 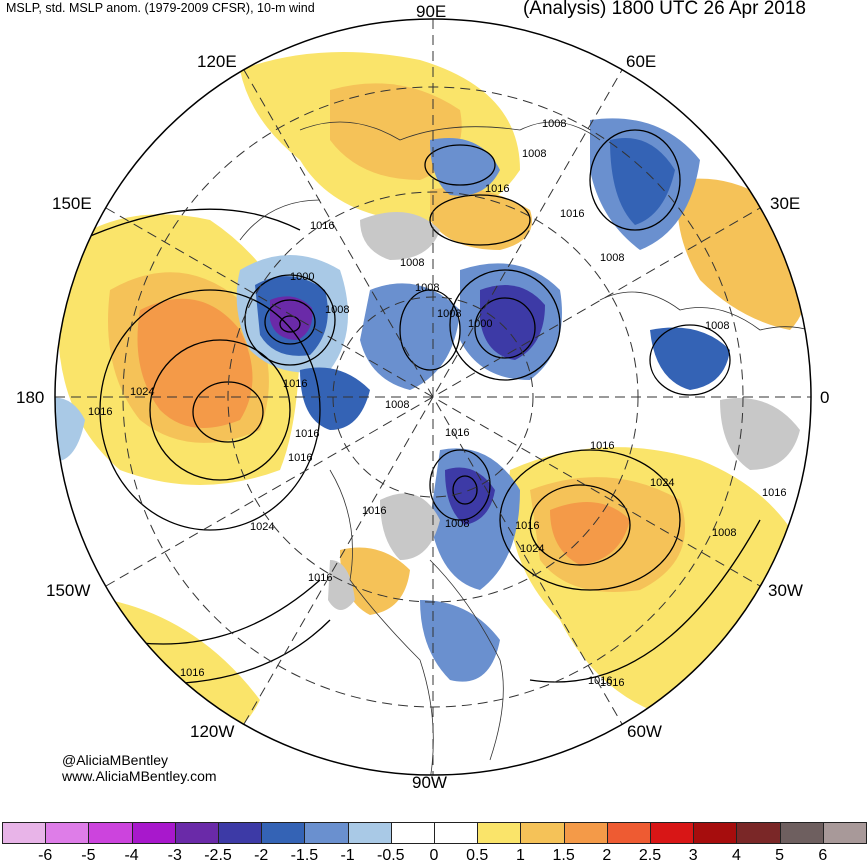 What do you see at coordinates (823, 855) in the screenshot?
I see `colorbar-label: 6` at bounding box center [823, 855].